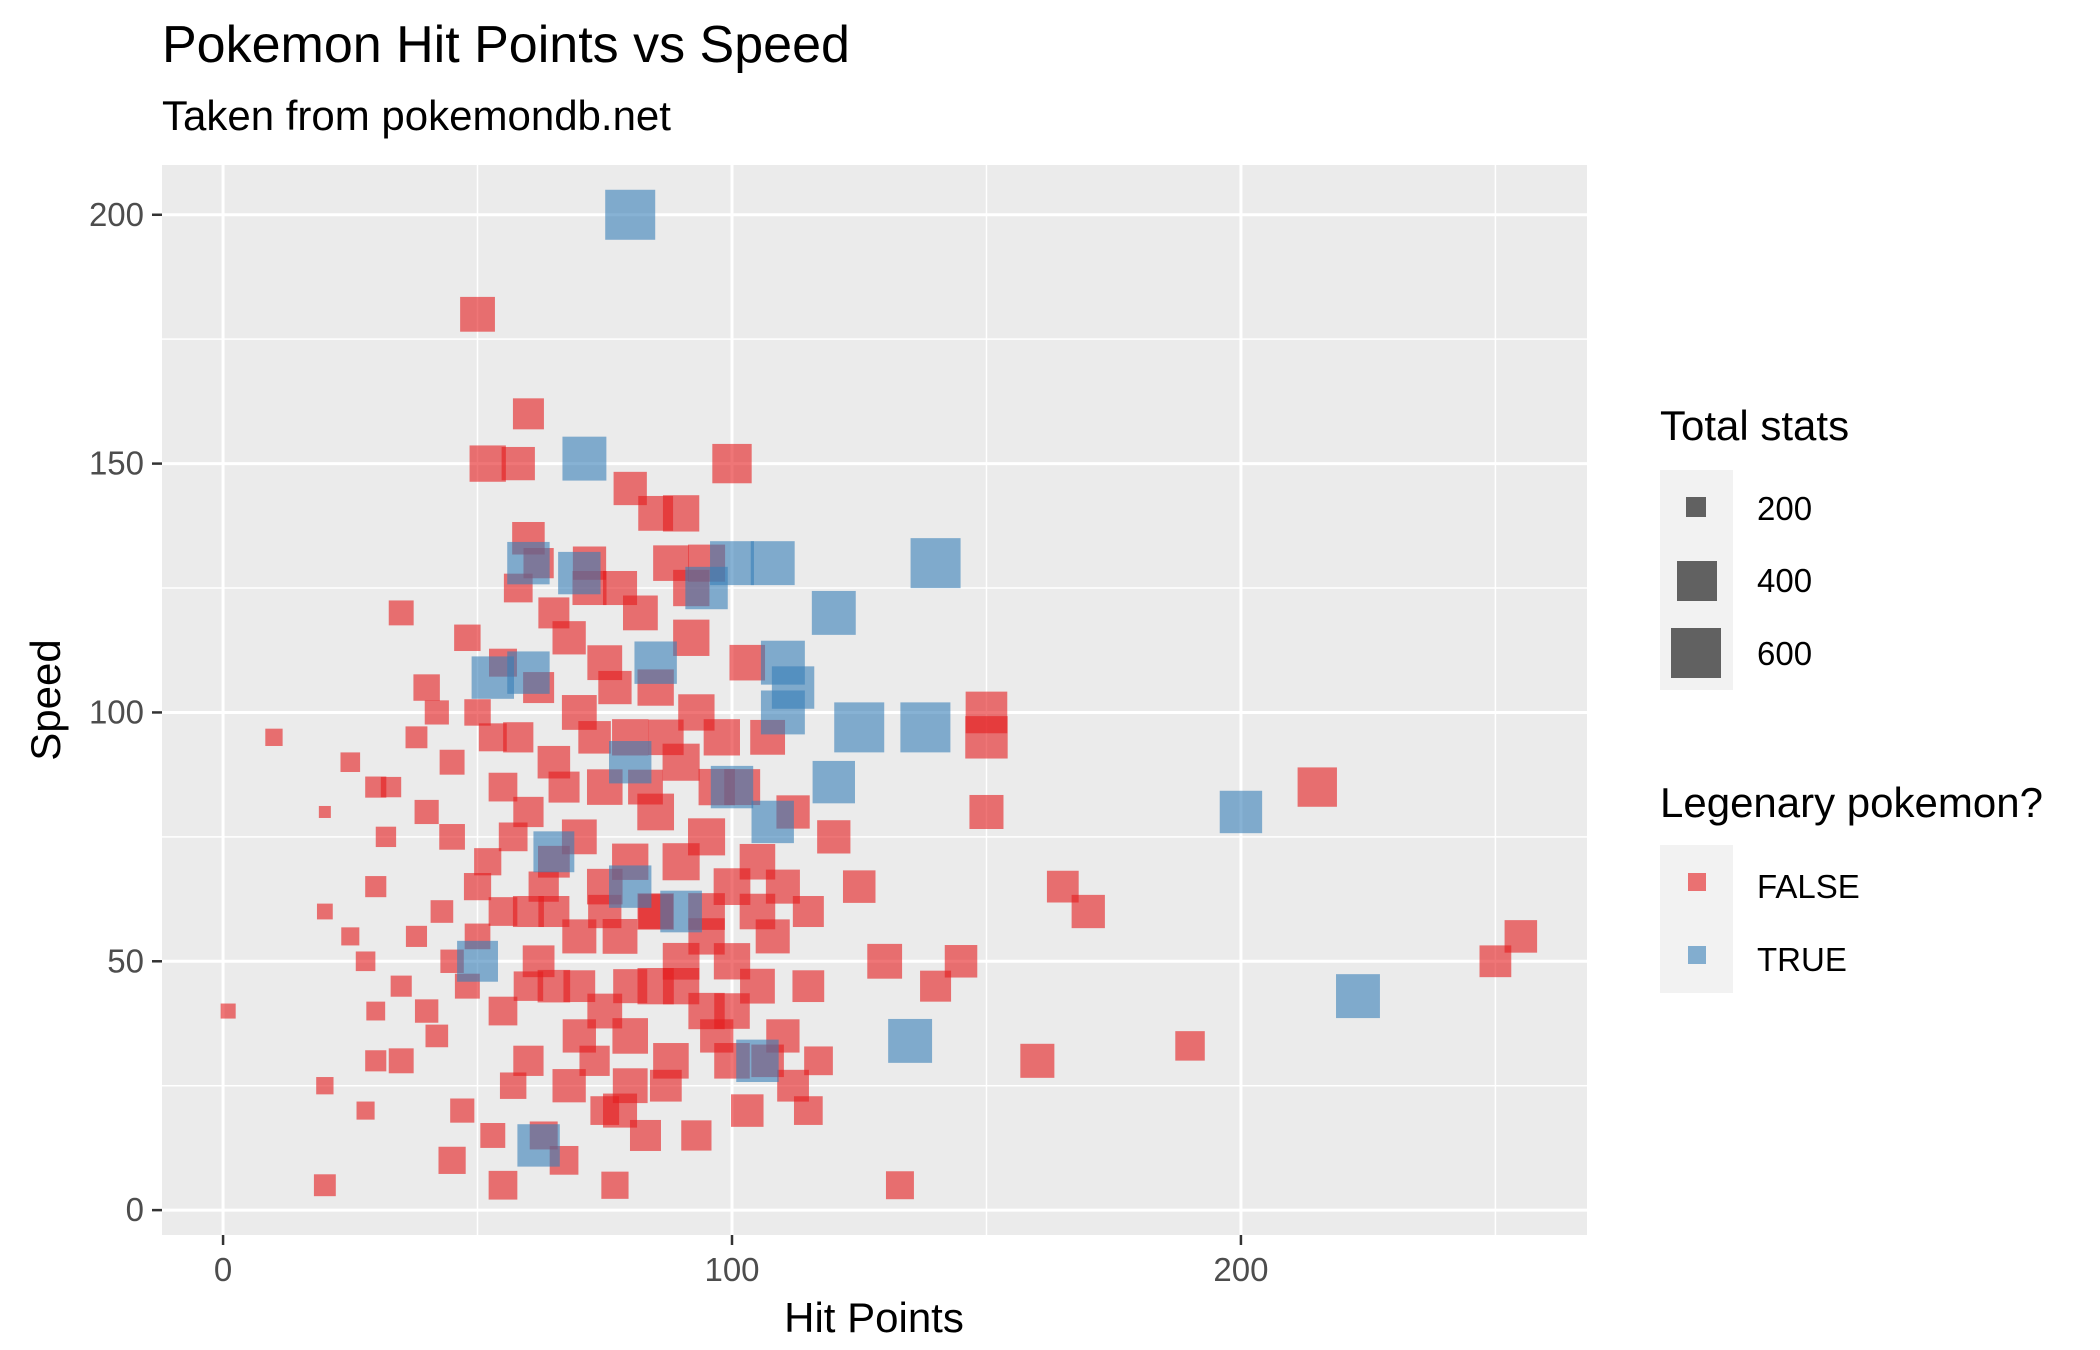 The width and height of the screenshot is (2100, 1350). I want to click on color-legend-key-false, so click(1697, 882).